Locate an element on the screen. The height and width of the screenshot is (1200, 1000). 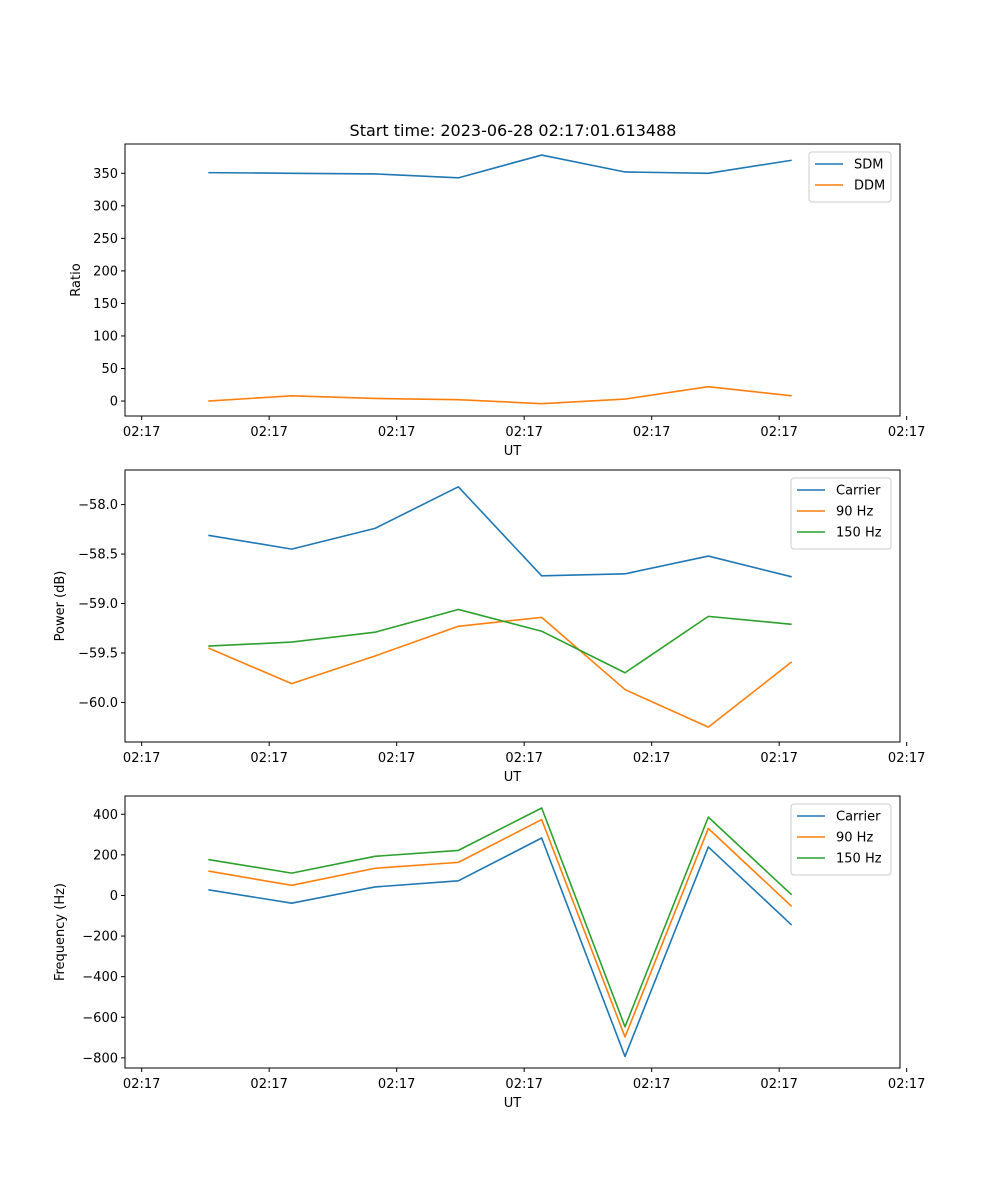
y-tick-label: −600 is located at coordinates (100, 1018).